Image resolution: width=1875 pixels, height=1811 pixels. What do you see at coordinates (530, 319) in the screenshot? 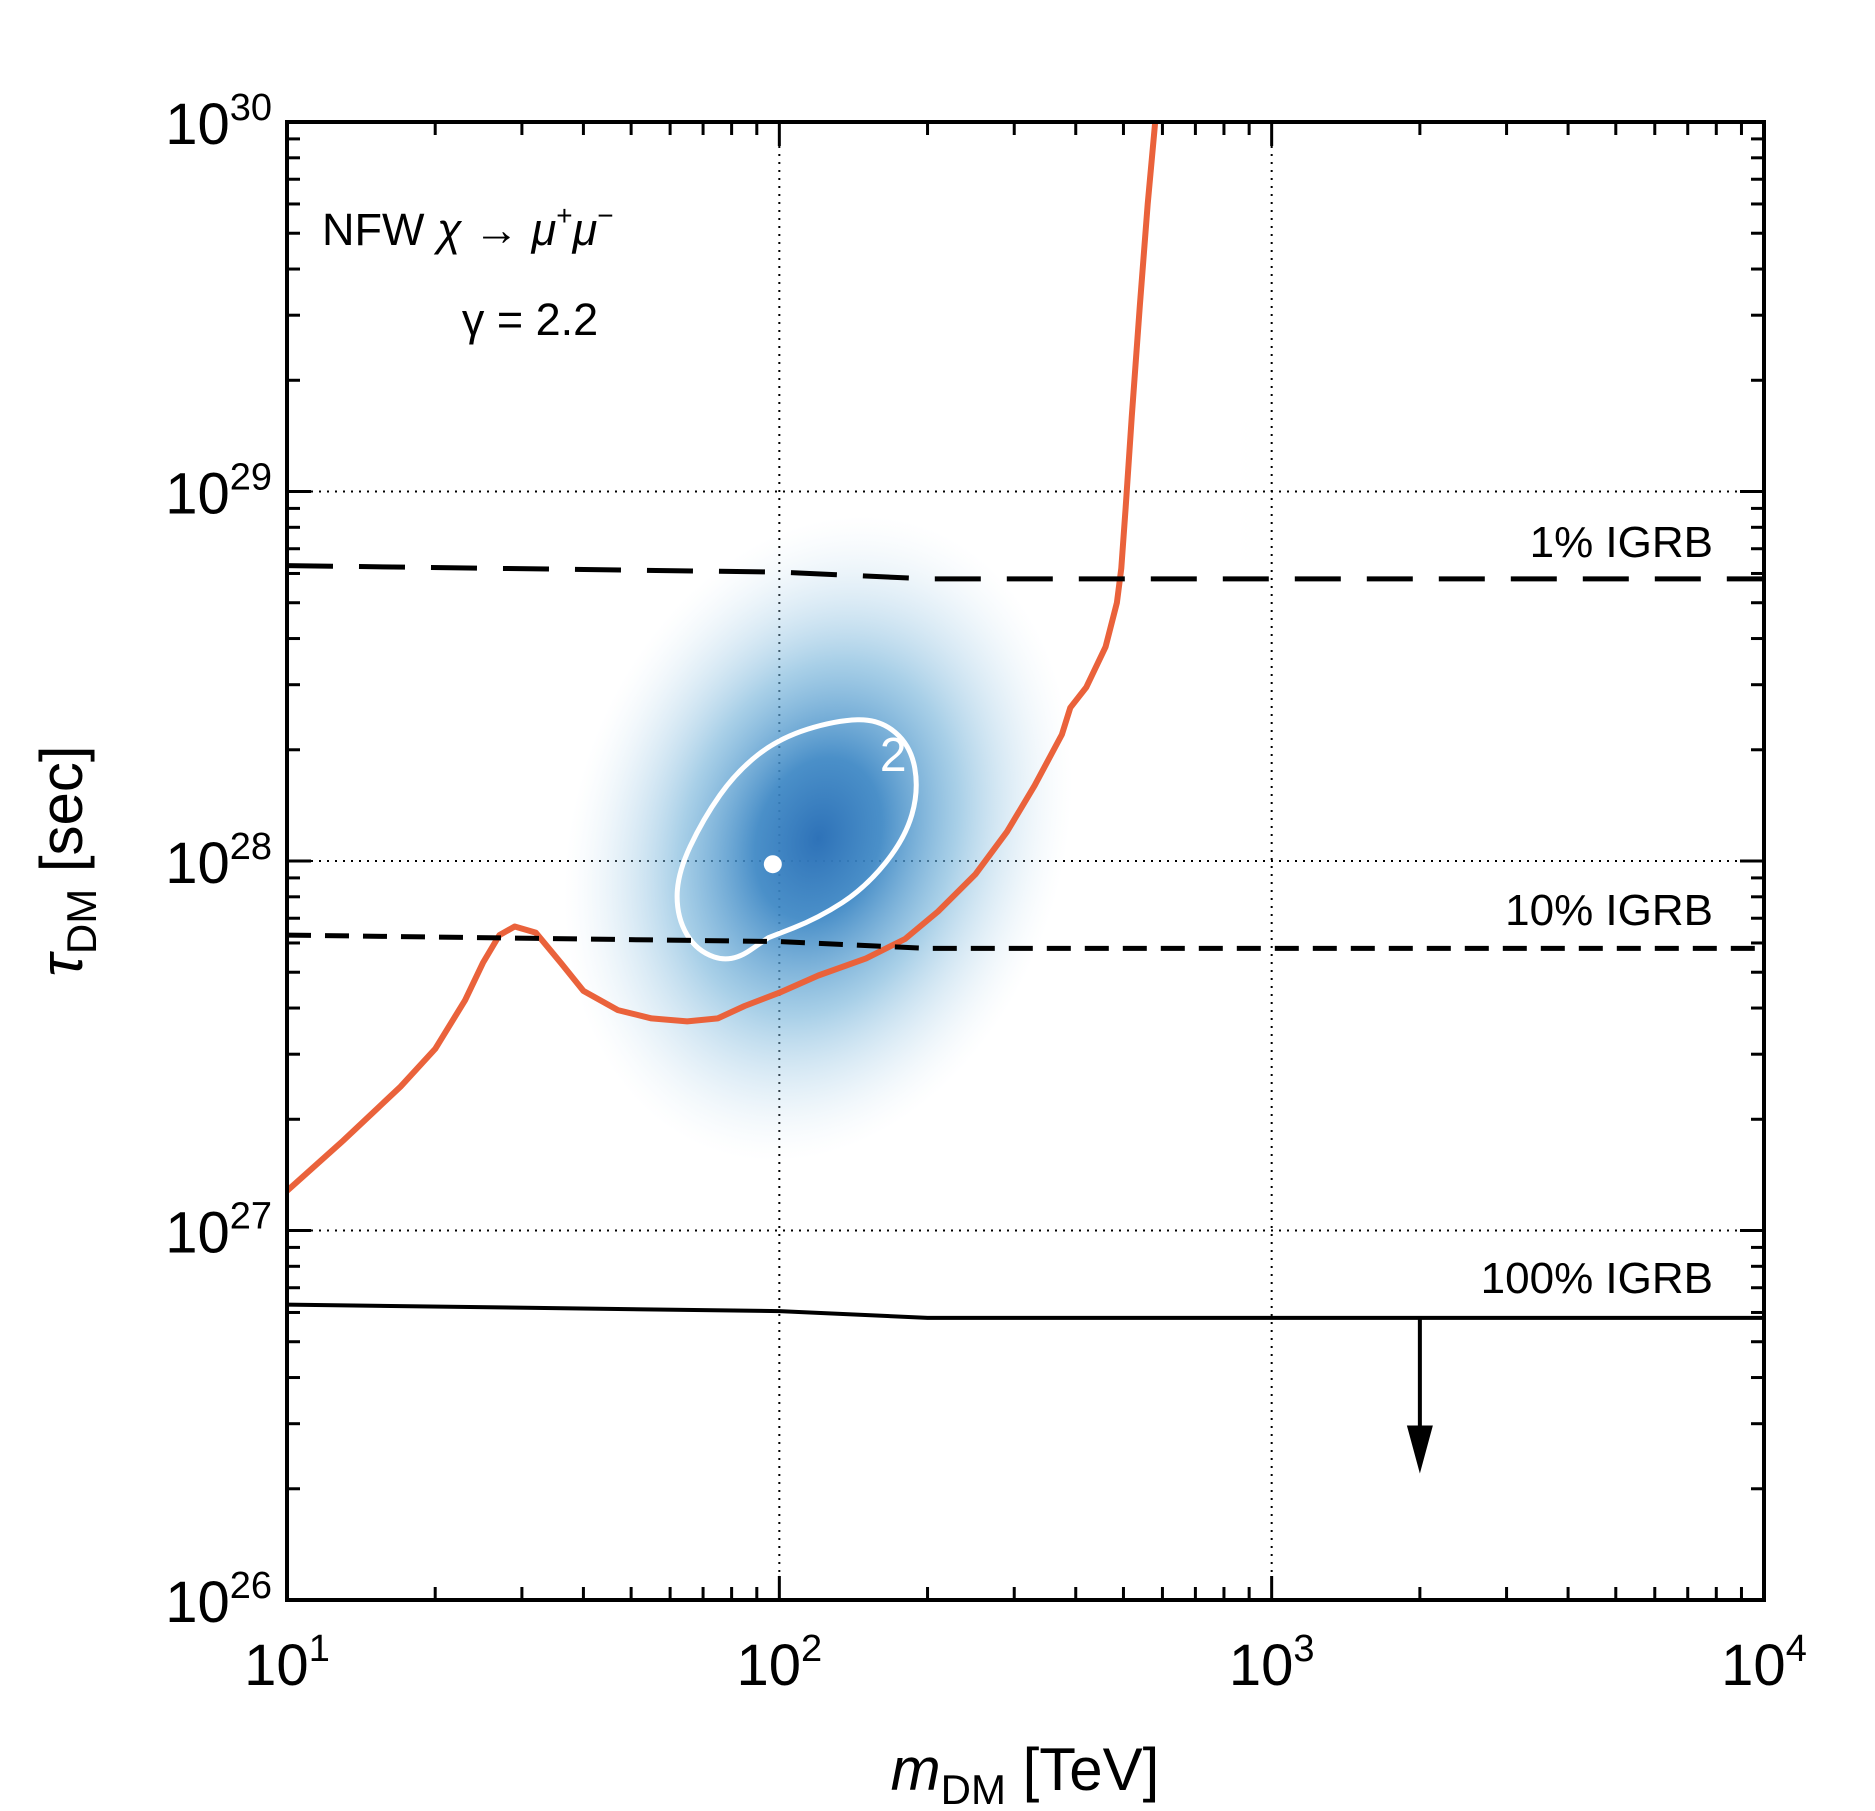
I see `annotation-gamma: γ = 2.2` at bounding box center [530, 319].